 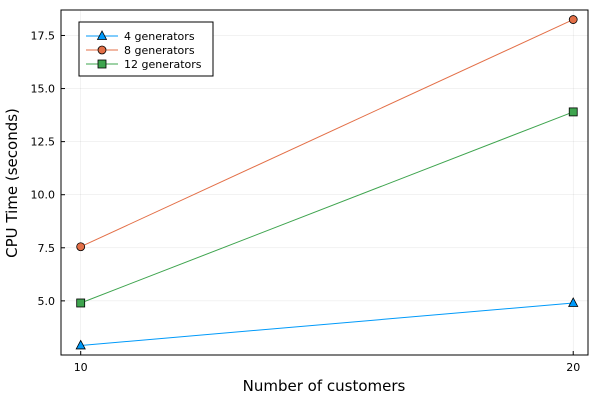 What do you see at coordinates (81, 367) in the screenshot?
I see `x-tick-label: 10` at bounding box center [81, 367].